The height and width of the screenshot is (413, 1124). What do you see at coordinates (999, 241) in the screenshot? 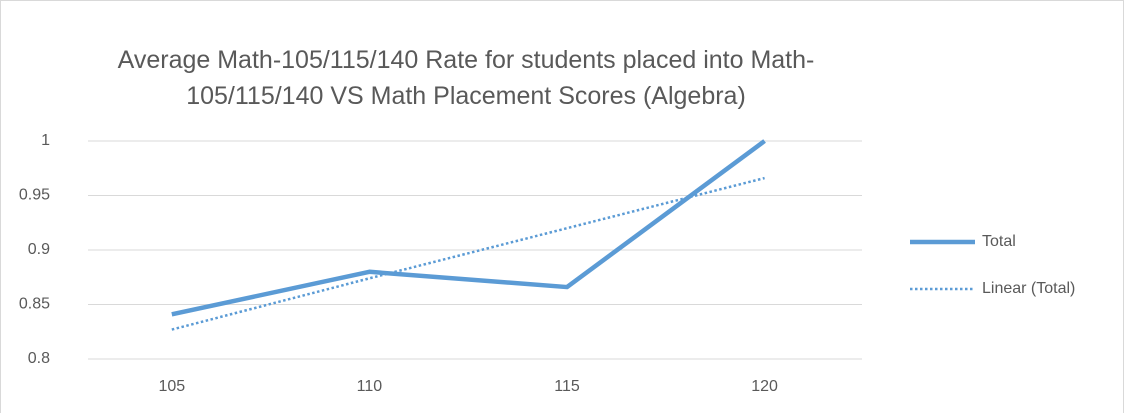
I see `legend-label: Total` at bounding box center [999, 241].